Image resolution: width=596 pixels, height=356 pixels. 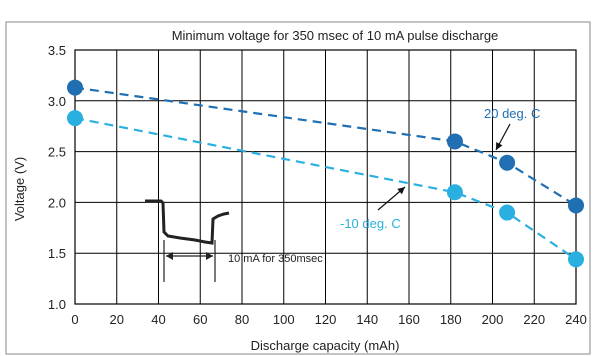 What do you see at coordinates (275, 259) in the screenshot?
I see `pulse-annotation-label: 10 mA for 350msec` at bounding box center [275, 259].